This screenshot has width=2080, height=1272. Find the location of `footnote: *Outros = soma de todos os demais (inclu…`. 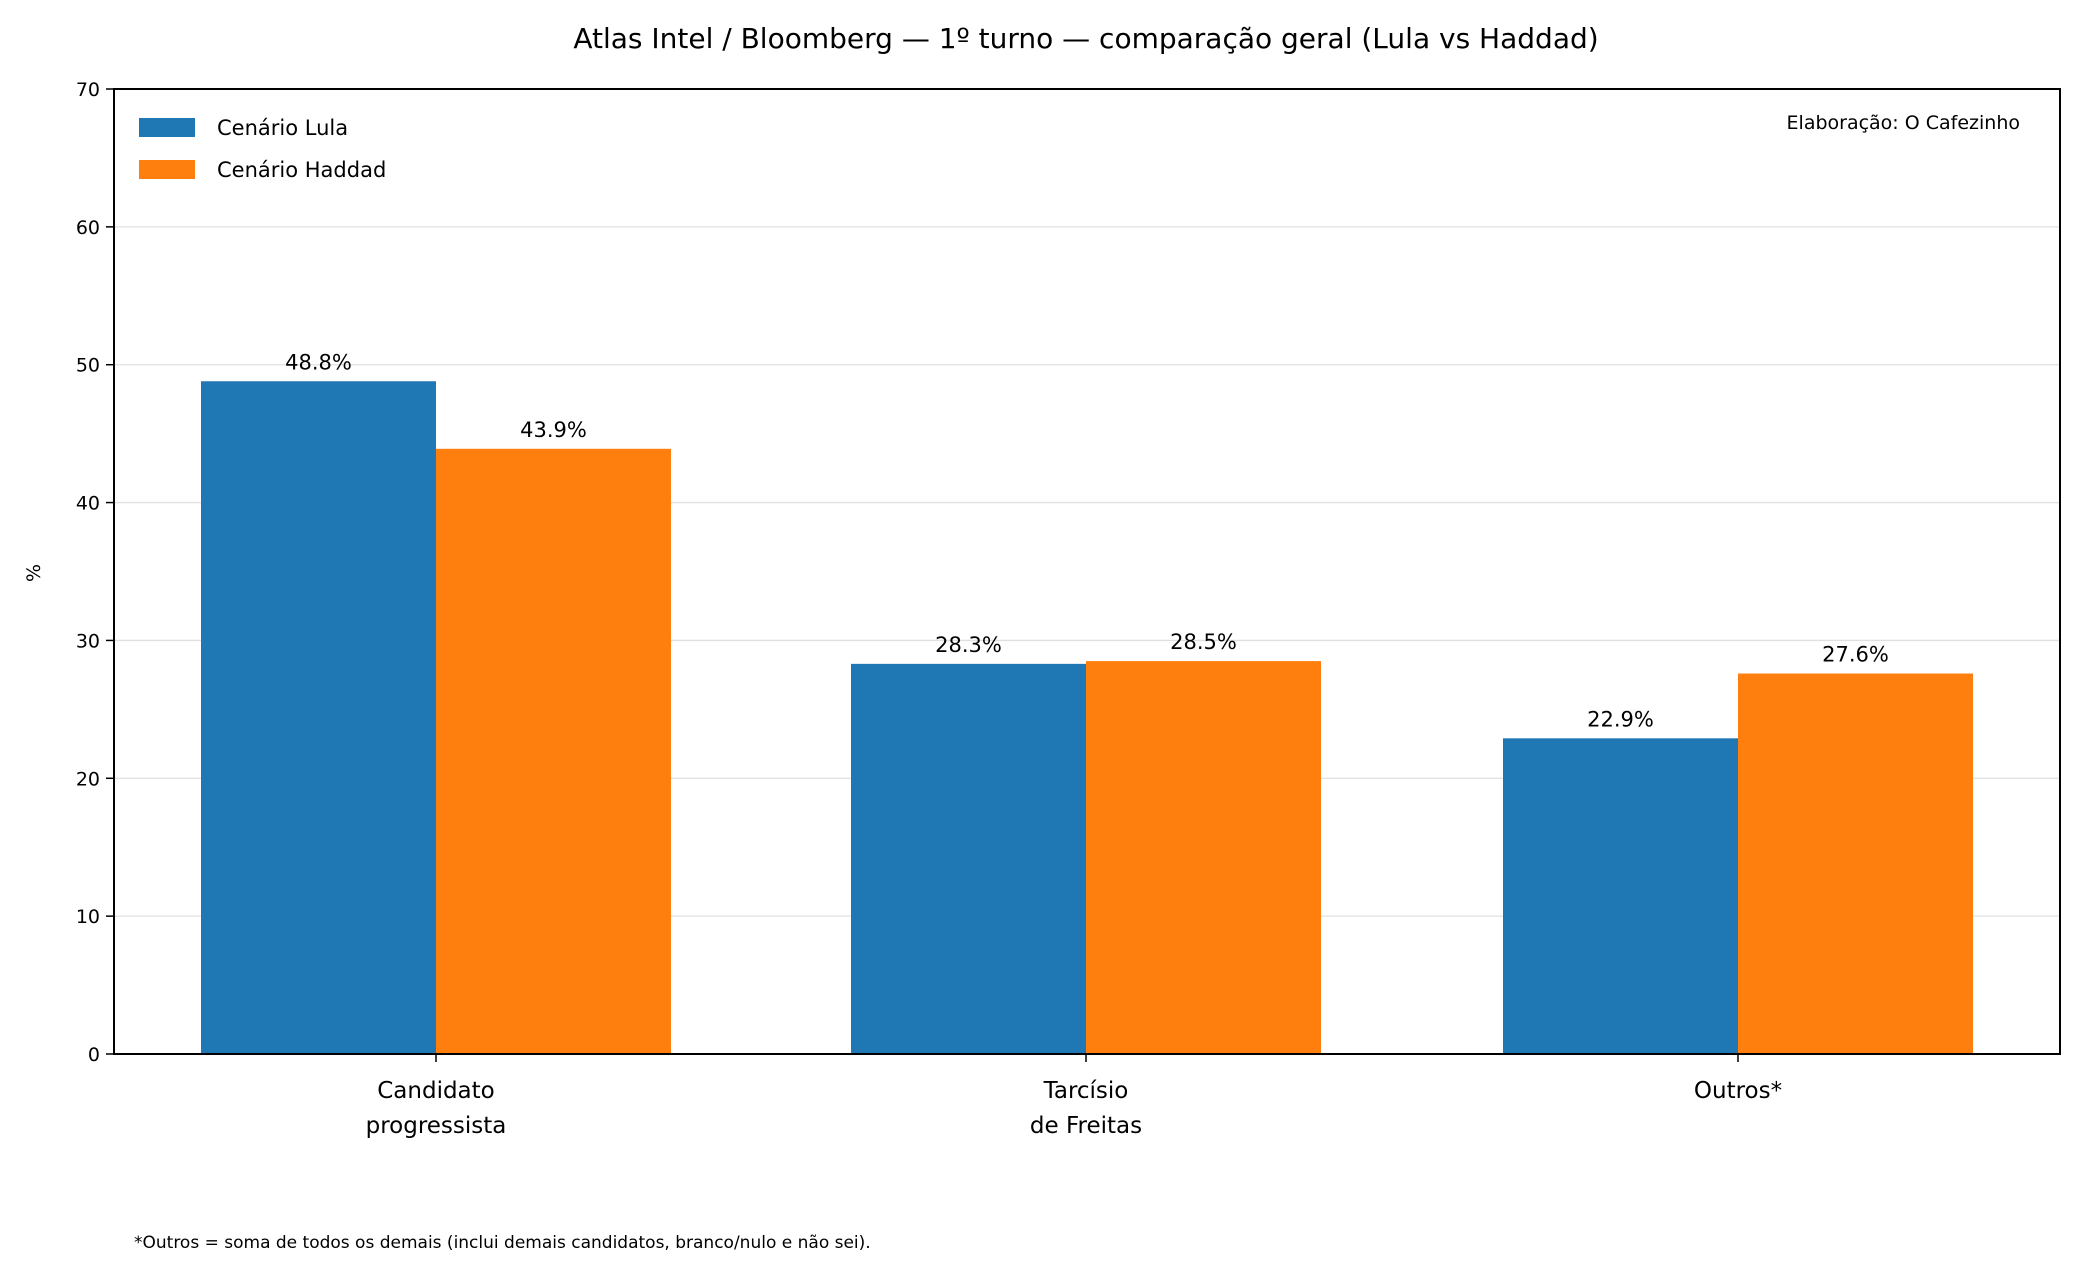

footnote: *Outros = soma de todos os demais (inclu… is located at coordinates (502, 1243).